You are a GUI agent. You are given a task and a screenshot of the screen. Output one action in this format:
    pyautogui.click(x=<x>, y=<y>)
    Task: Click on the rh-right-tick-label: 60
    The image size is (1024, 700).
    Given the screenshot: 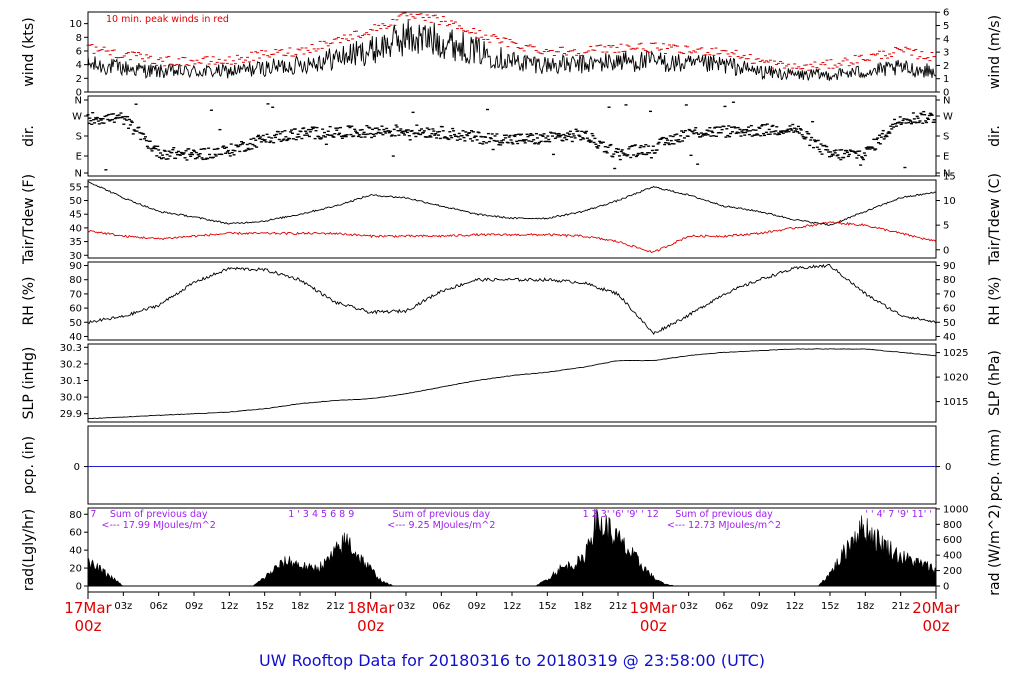 What is the action you would take?
    pyautogui.click(x=949, y=309)
    